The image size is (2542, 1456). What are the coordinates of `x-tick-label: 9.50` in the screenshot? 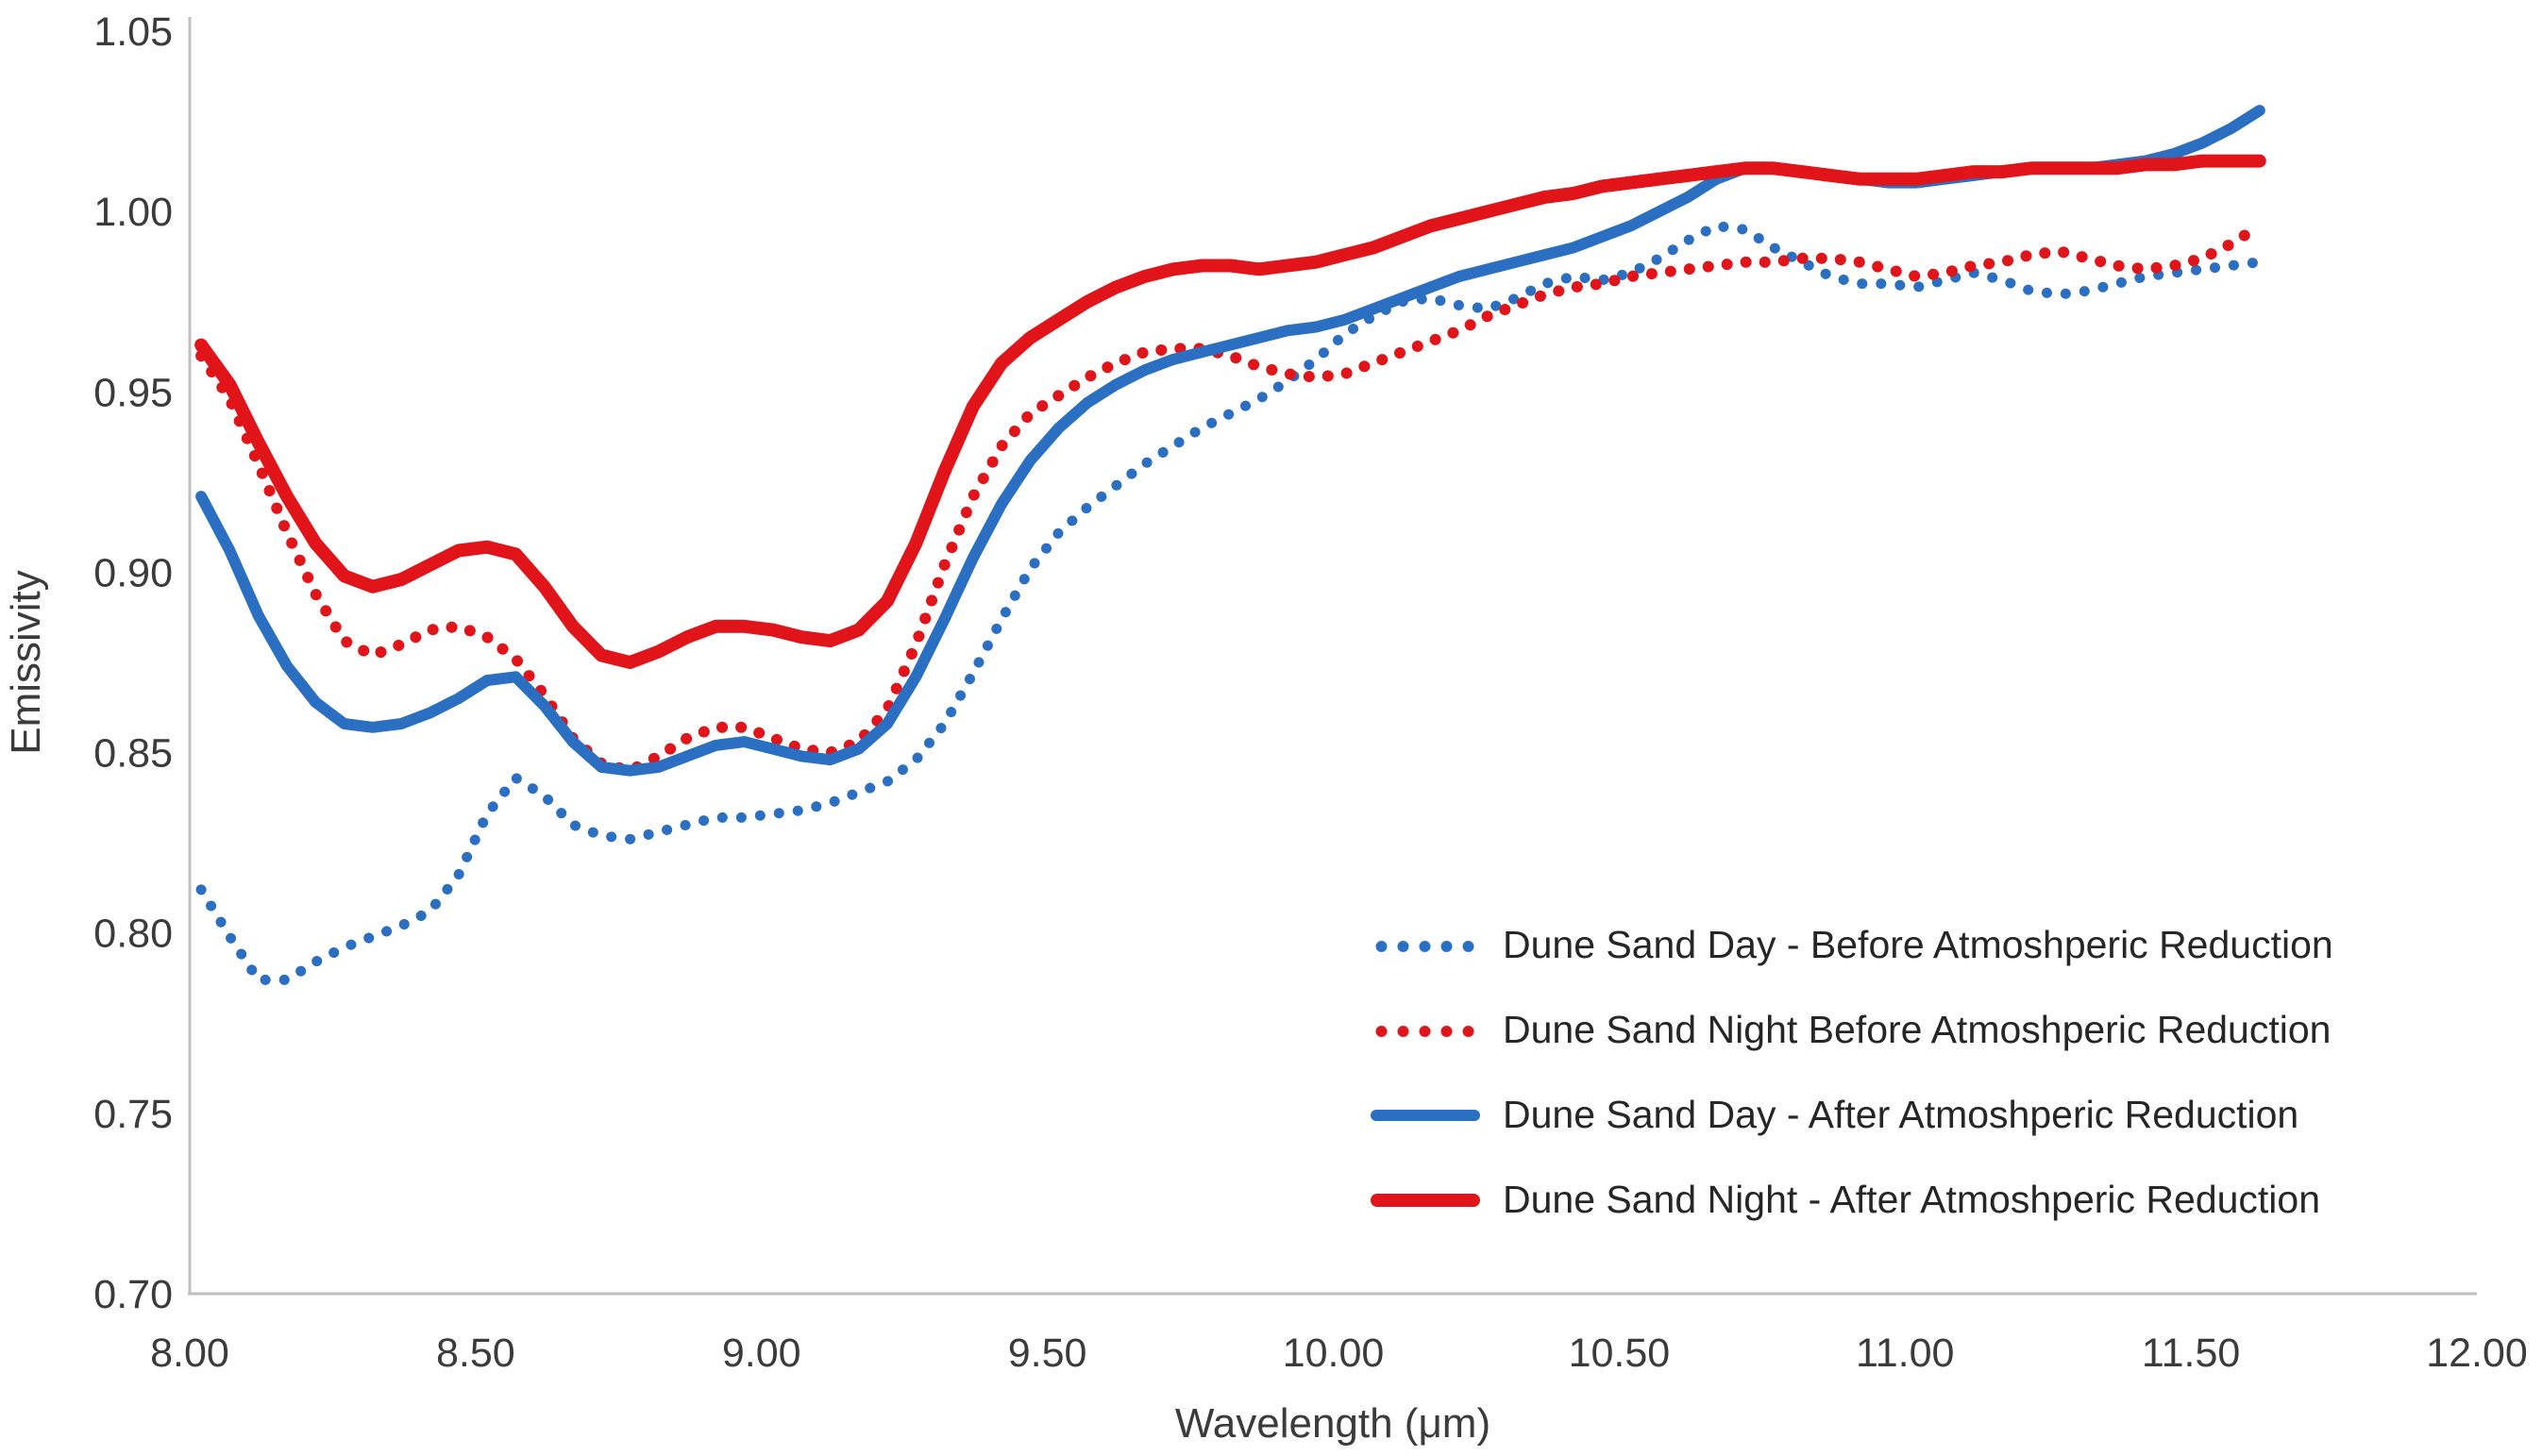 It's located at (1047, 1353).